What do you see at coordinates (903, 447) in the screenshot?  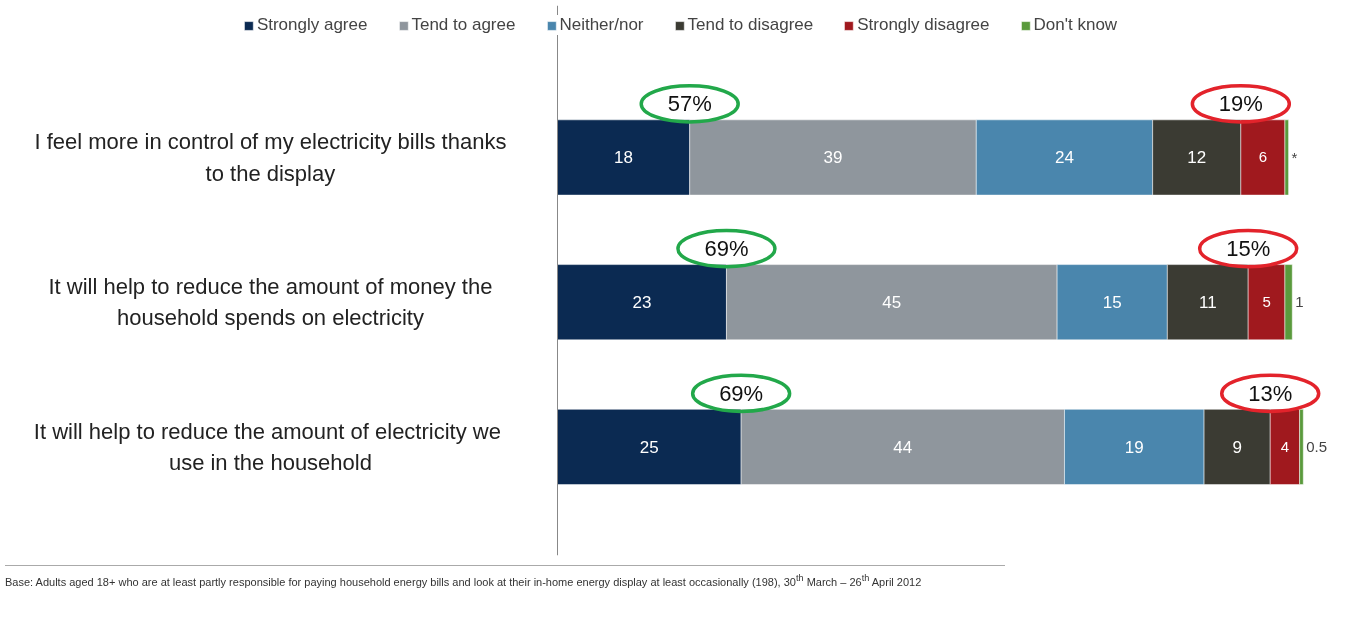 I see `data-label: 44` at bounding box center [903, 447].